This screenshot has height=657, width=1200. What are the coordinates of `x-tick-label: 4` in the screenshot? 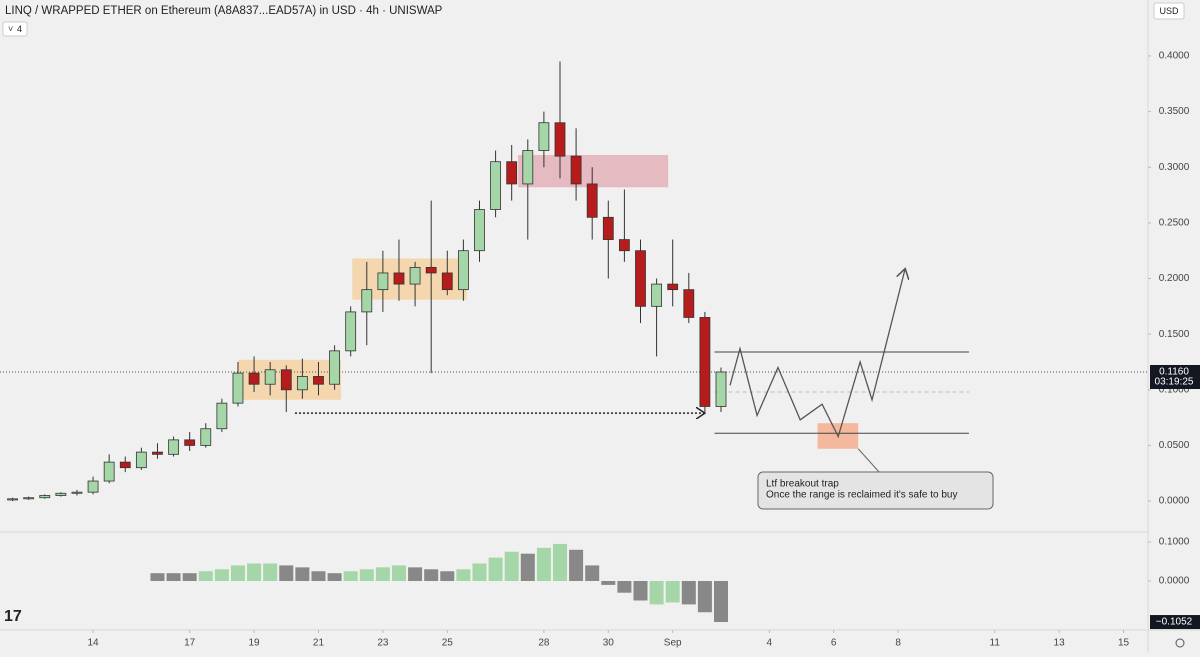 It's located at (770, 643).